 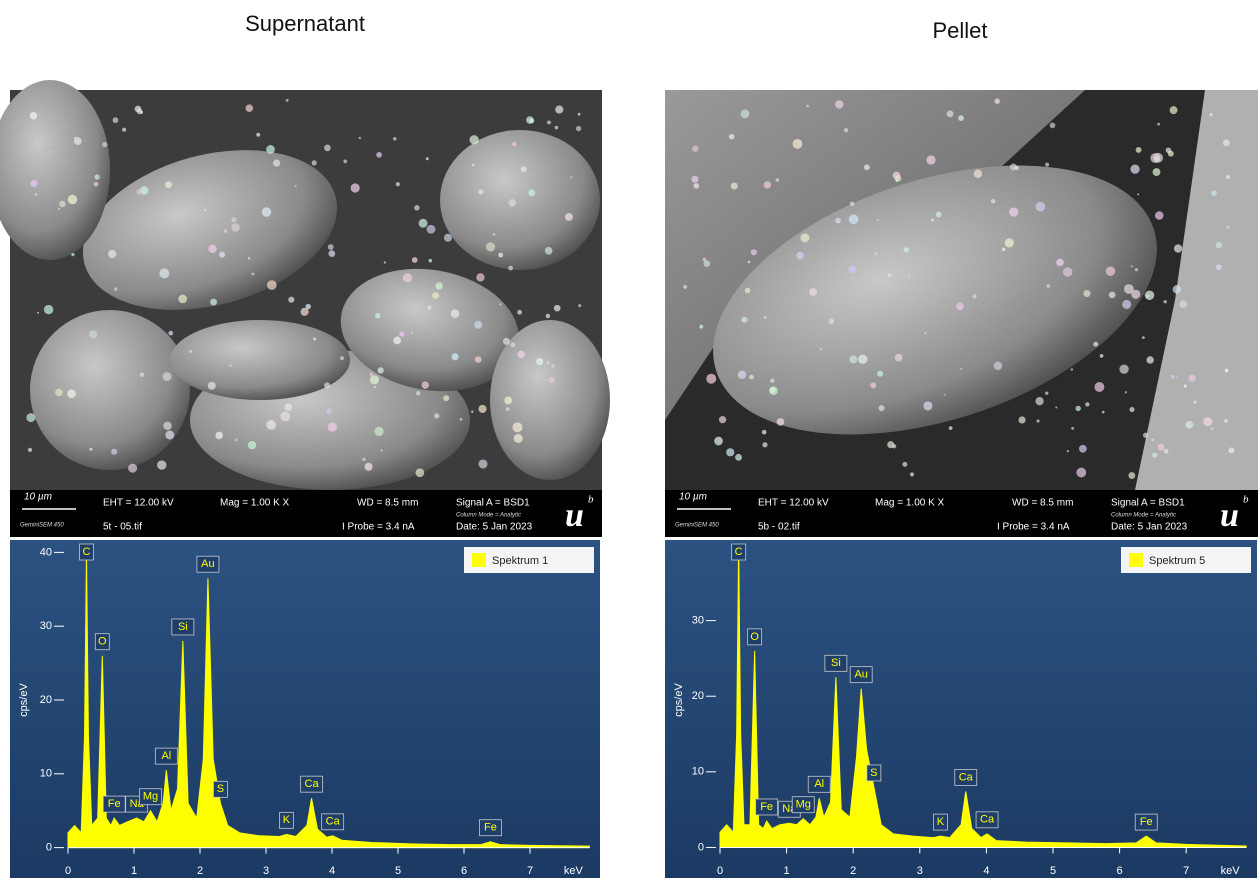 What do you see at coordinates (494, 527) in the screenshot?
I see `date: Date: 5 Jan 2023` at bounding box center [494, 527].